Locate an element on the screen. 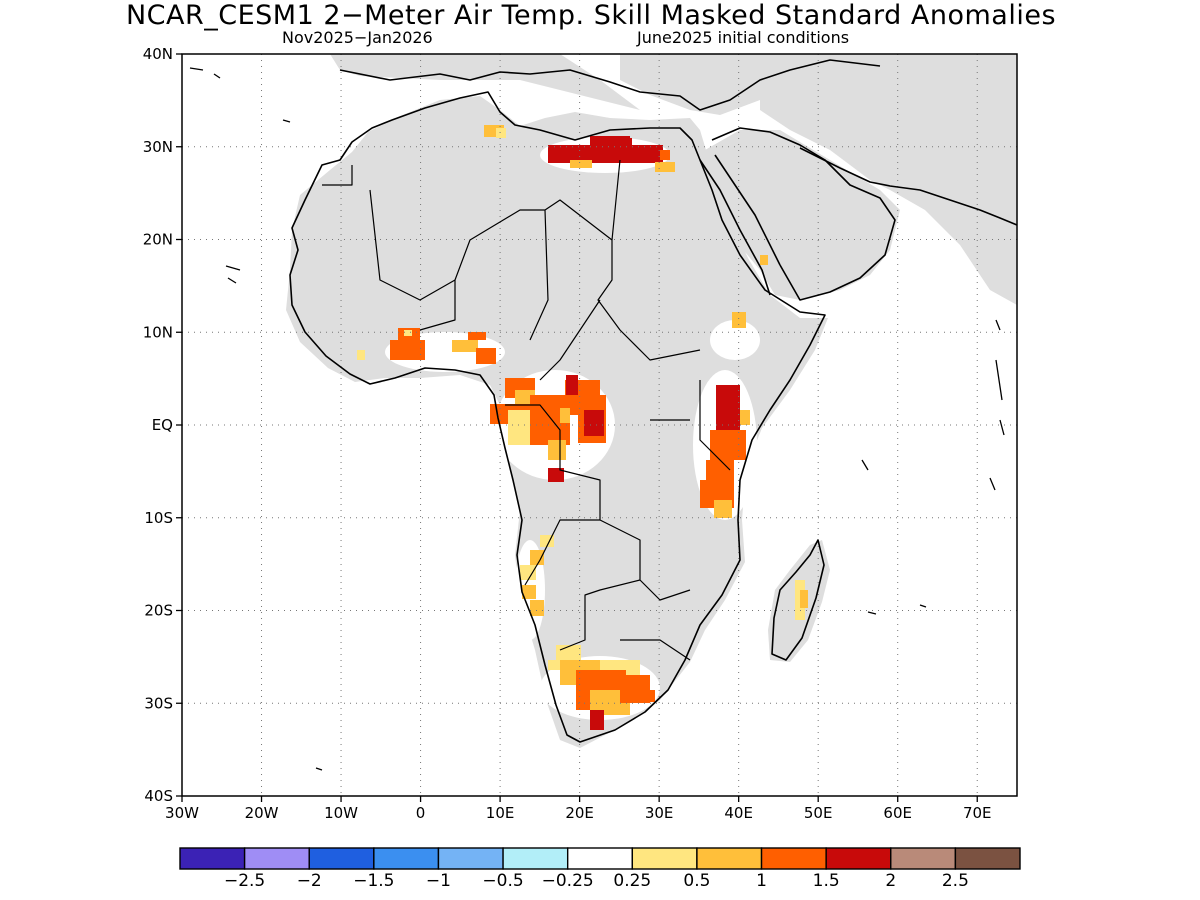 The height and width of the screenshot is (900, 1200). lon-tick-label: 40E is located at coordinates (738, 813).